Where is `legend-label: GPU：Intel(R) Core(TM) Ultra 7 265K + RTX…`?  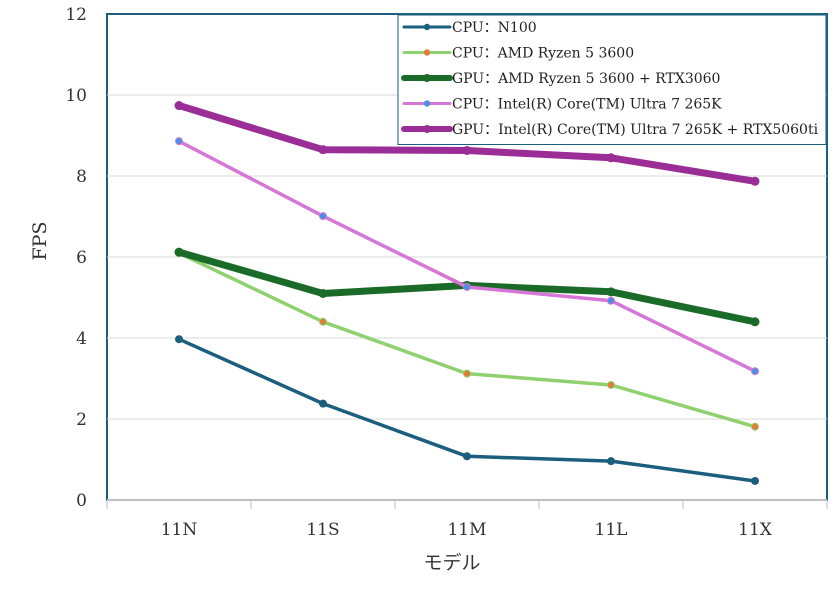 legend-label: GPU：Intel(R) Core(TM) Ultra 7 265K + RTX… is located at coordinates (635, 130).